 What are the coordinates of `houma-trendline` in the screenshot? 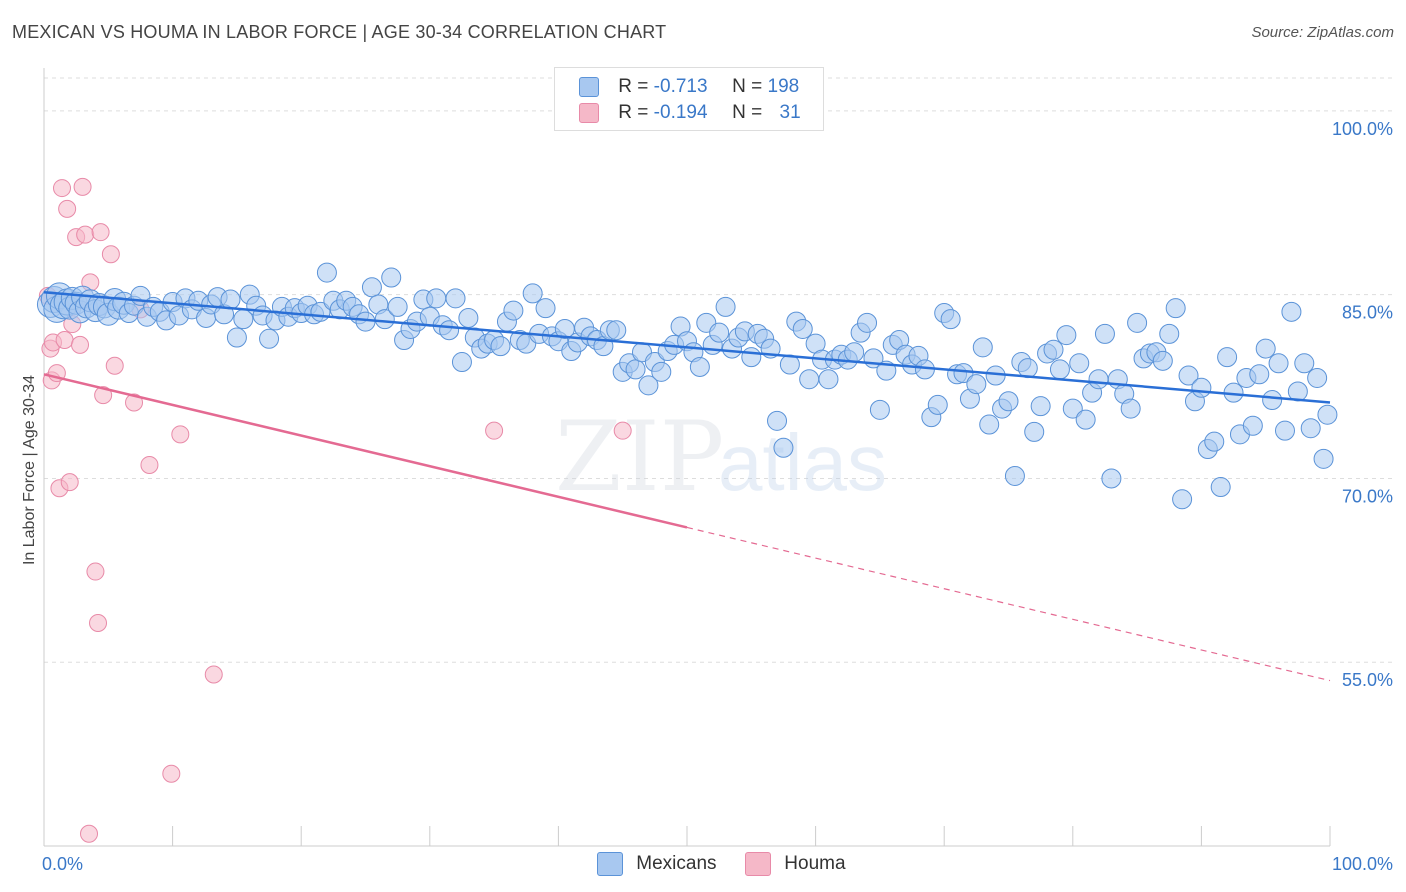 It's located at (365, 451).